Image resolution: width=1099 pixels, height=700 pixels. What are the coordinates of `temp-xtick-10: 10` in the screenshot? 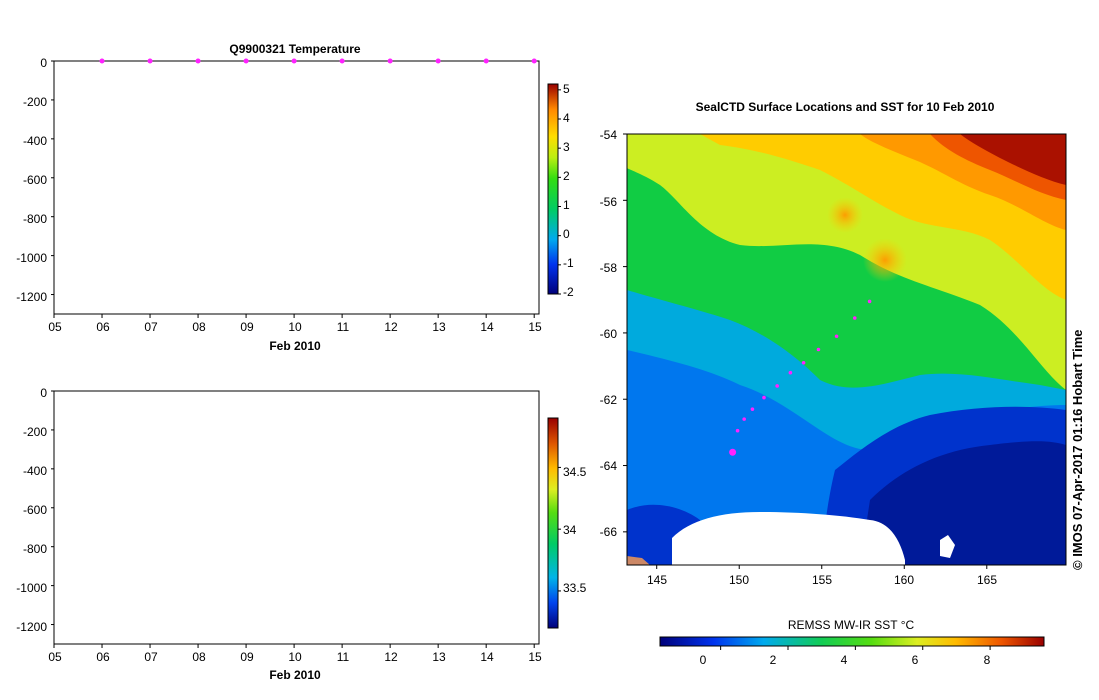 It's located at (295, 327).